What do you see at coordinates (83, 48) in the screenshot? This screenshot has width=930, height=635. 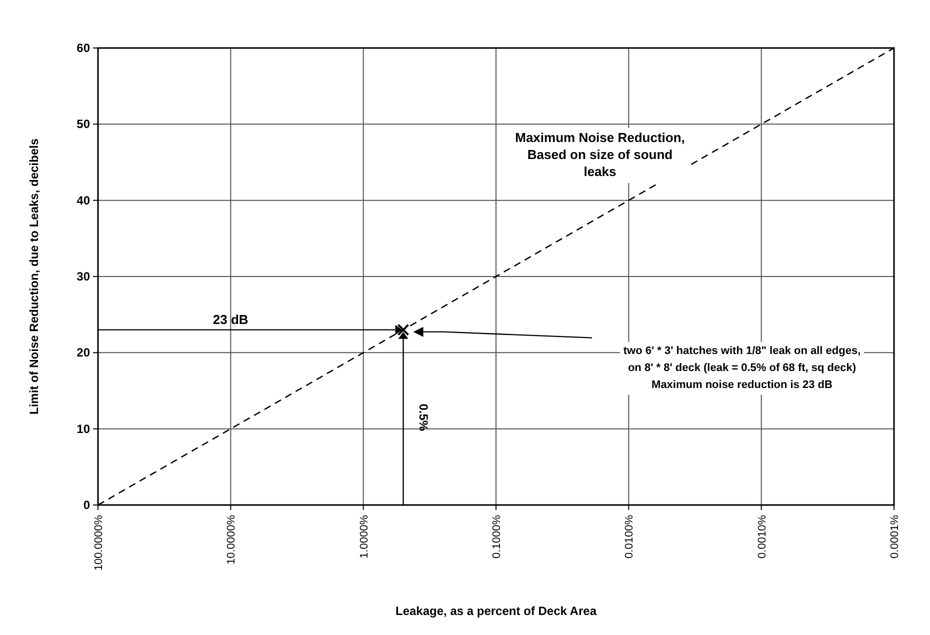 I see `y-tick-label: 60` at bounding box center [83, 48].